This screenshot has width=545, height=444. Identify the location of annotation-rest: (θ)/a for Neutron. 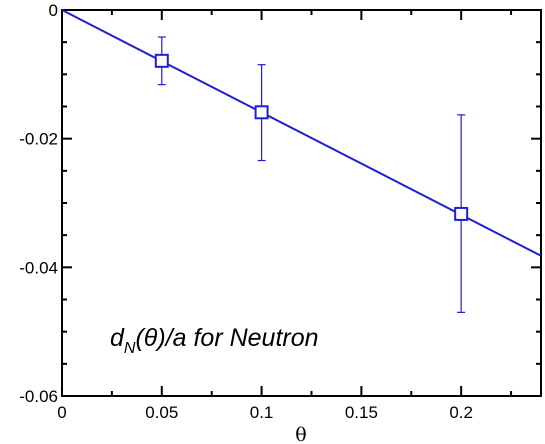
(226, 338).